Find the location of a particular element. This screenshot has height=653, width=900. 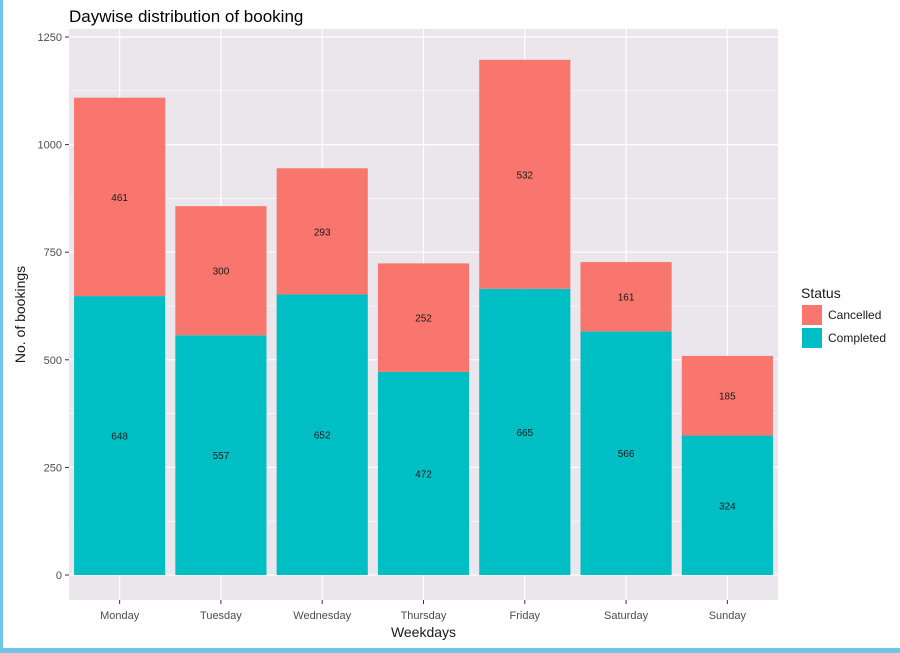

bar-label-cancelled: 300 is located at coordinates (221, 272).